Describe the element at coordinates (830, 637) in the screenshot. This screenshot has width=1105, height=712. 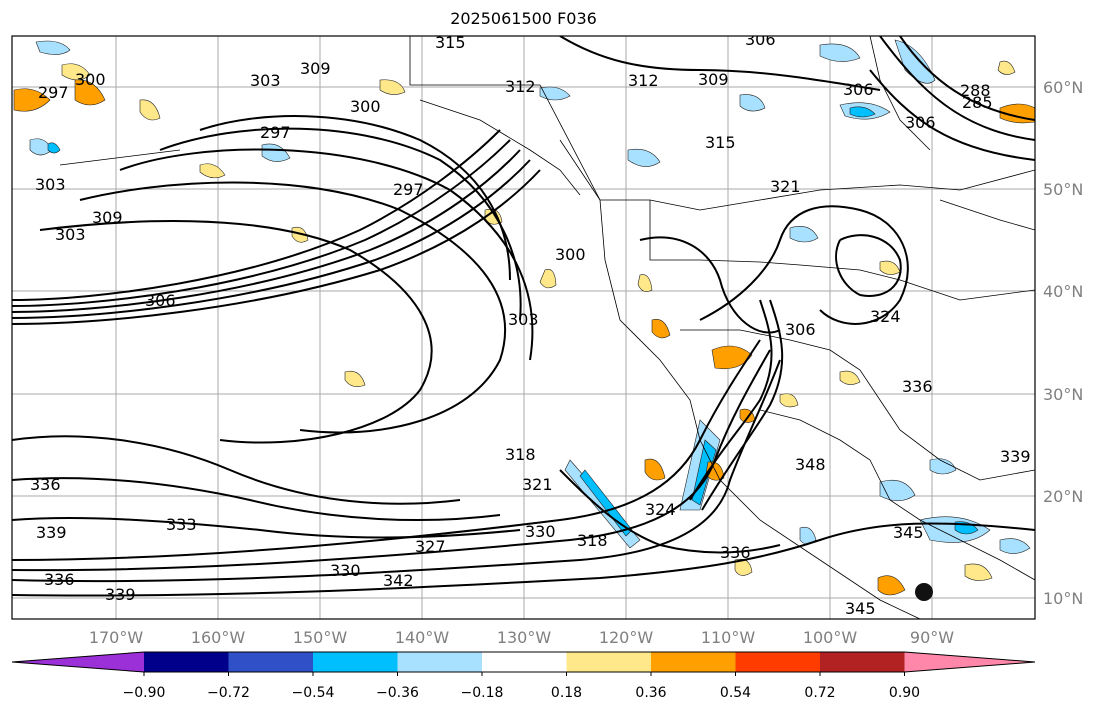
I see `lon-label-100w: 100°W` at that location.